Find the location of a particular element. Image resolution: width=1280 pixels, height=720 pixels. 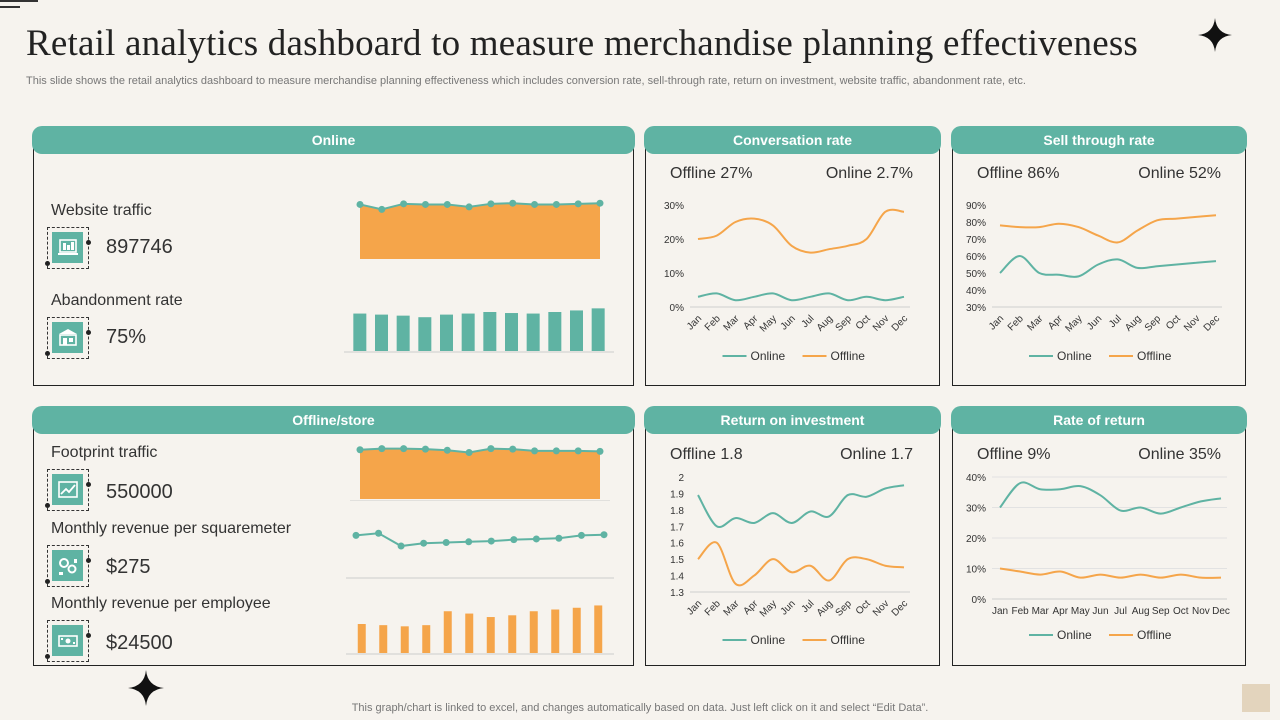

return-on-investment-ytick-3: 1.5 is located at coordinates (677, 560).